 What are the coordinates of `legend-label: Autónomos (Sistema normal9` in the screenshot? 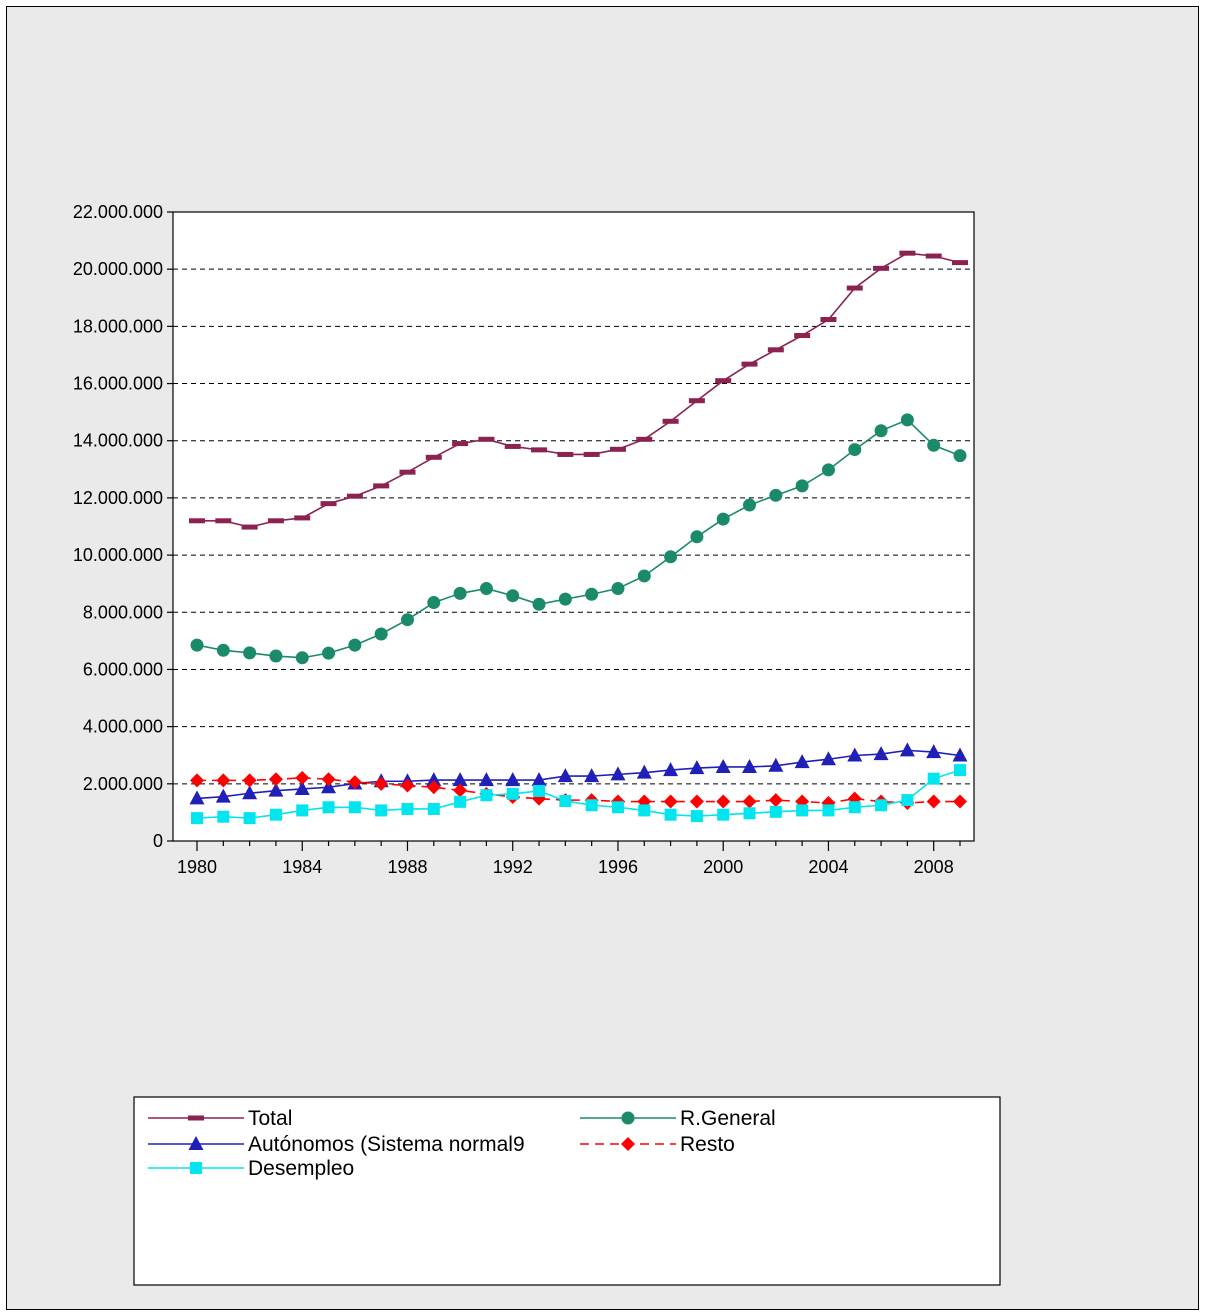 It's located at (386, 1144).